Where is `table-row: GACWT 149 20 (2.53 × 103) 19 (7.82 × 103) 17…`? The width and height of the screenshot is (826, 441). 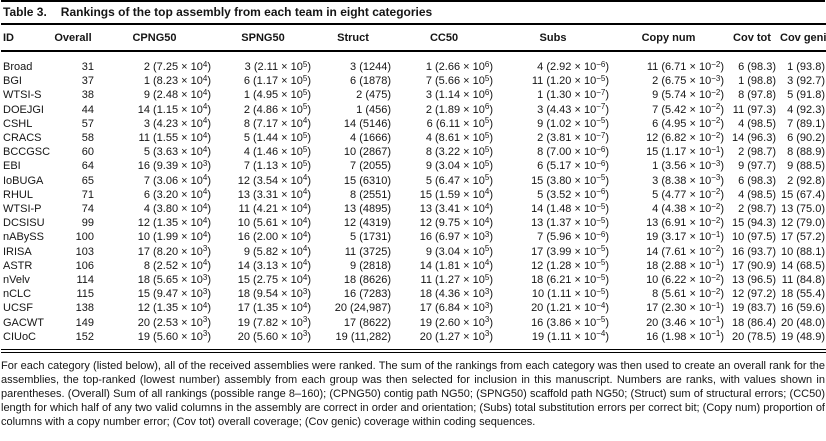 table-row: GACWT 149 20 (2.53 × 103) 19 (7.82 × 103) 17… is located at coordinates (413, 323).